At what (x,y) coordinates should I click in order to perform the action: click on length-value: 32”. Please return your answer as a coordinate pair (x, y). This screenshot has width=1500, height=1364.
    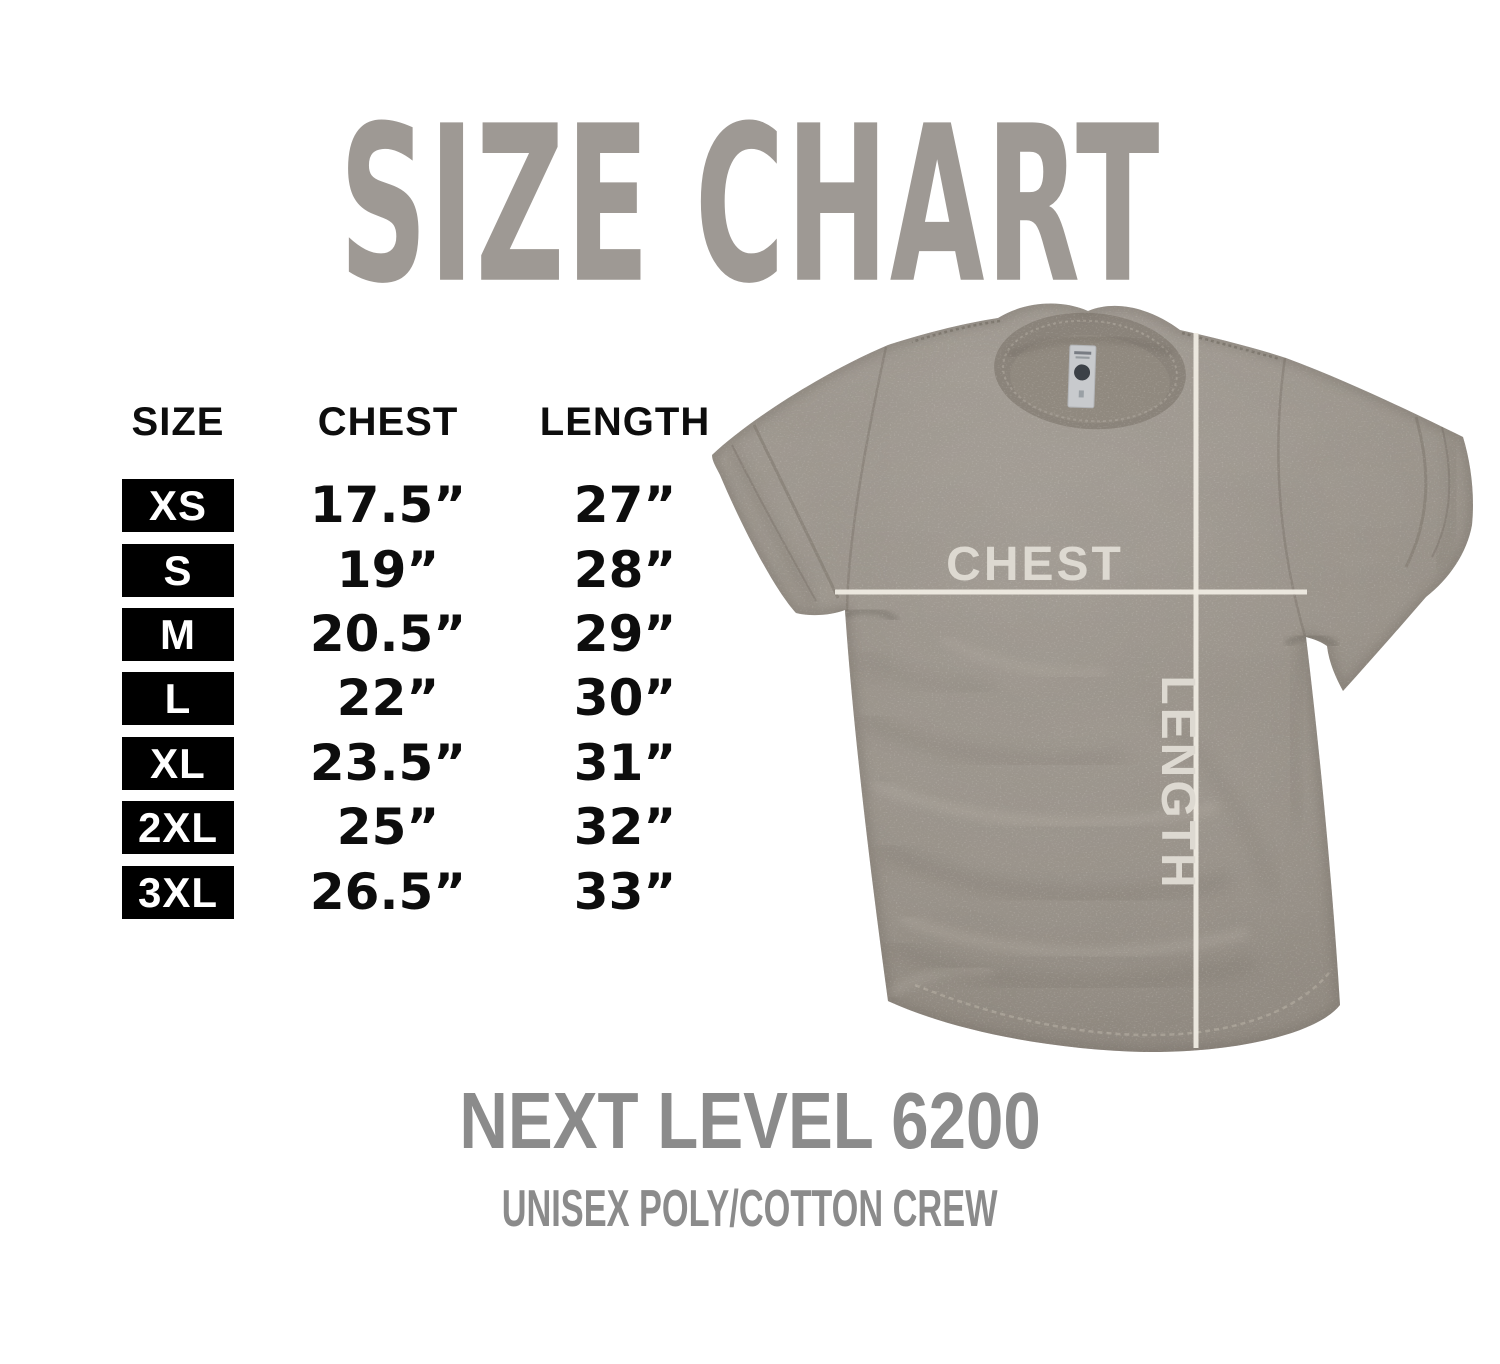
    Looking at the image, I should click on (625, 827).